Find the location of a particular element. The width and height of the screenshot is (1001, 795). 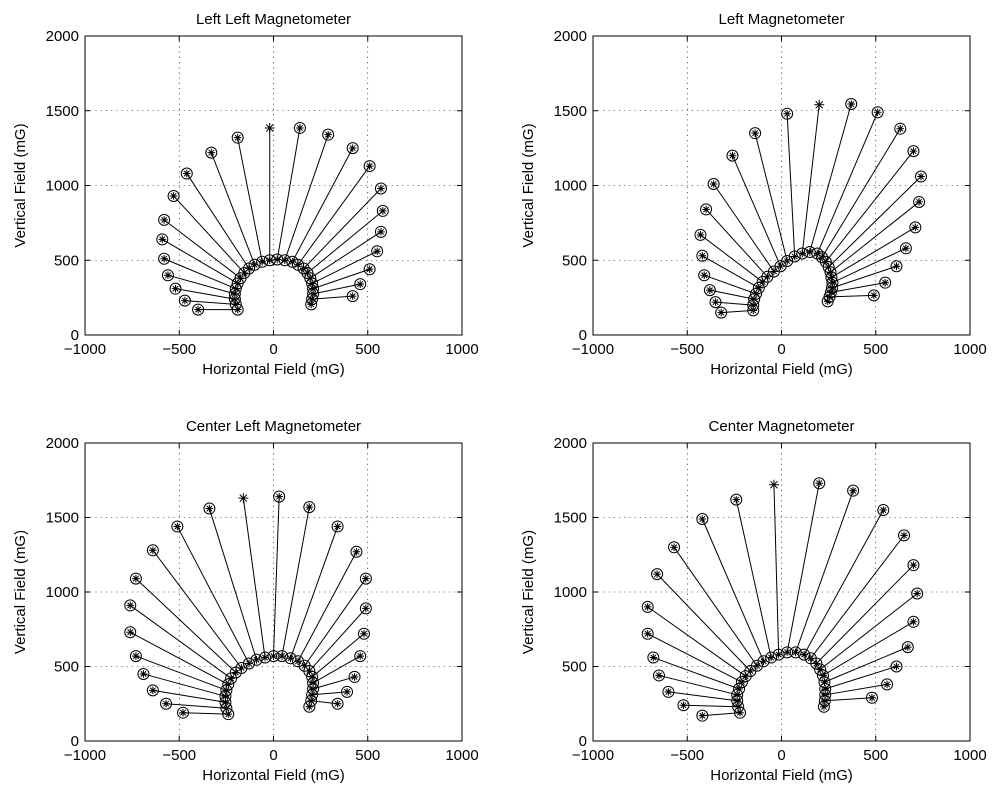

x-axis-label: Horizontal Field (mG) is located at coordinates (273, 369).